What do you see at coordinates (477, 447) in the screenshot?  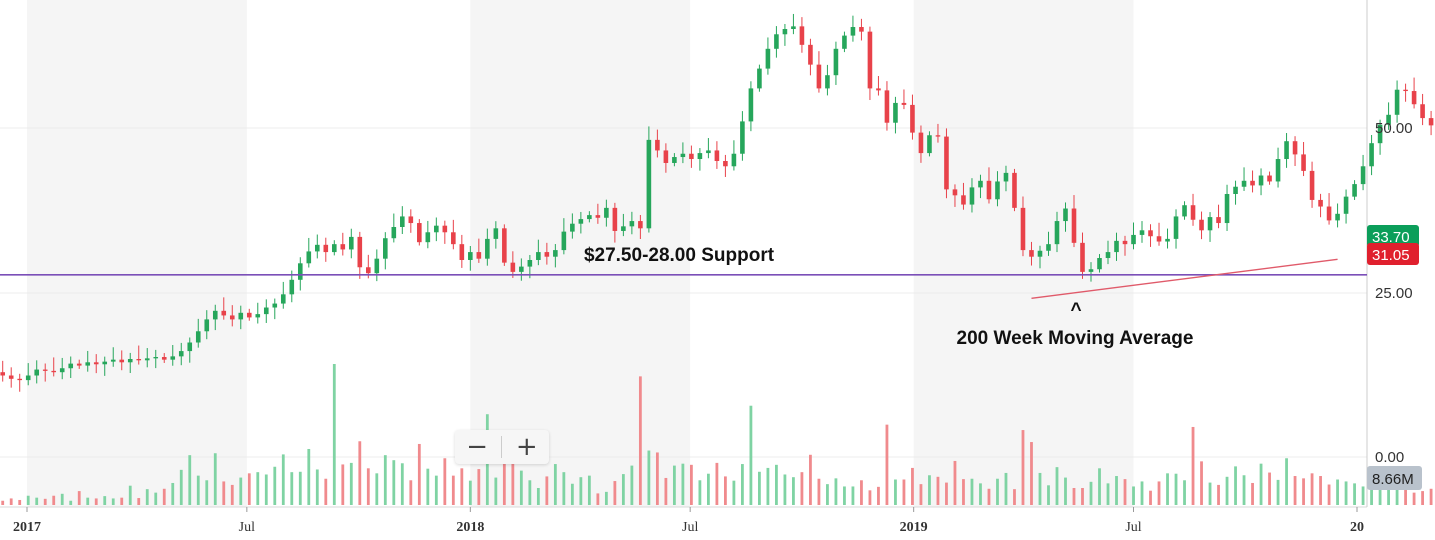 I see `zoom-out-button: −` at bounding box center [477, 447].